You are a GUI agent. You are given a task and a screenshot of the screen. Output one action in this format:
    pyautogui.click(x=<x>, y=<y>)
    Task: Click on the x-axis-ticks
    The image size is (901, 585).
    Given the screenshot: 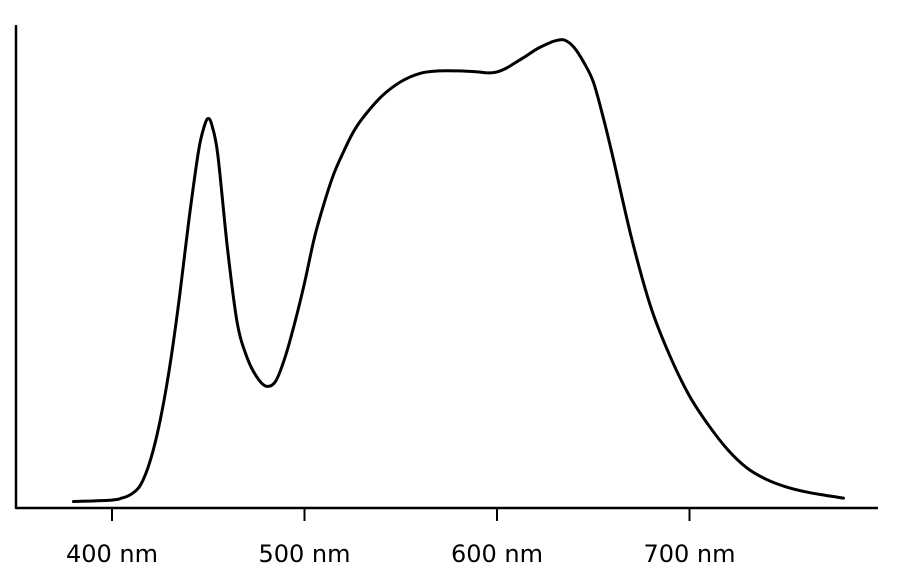 What is the action you would take?
    pyautogui.click(x=401, y=514)
    